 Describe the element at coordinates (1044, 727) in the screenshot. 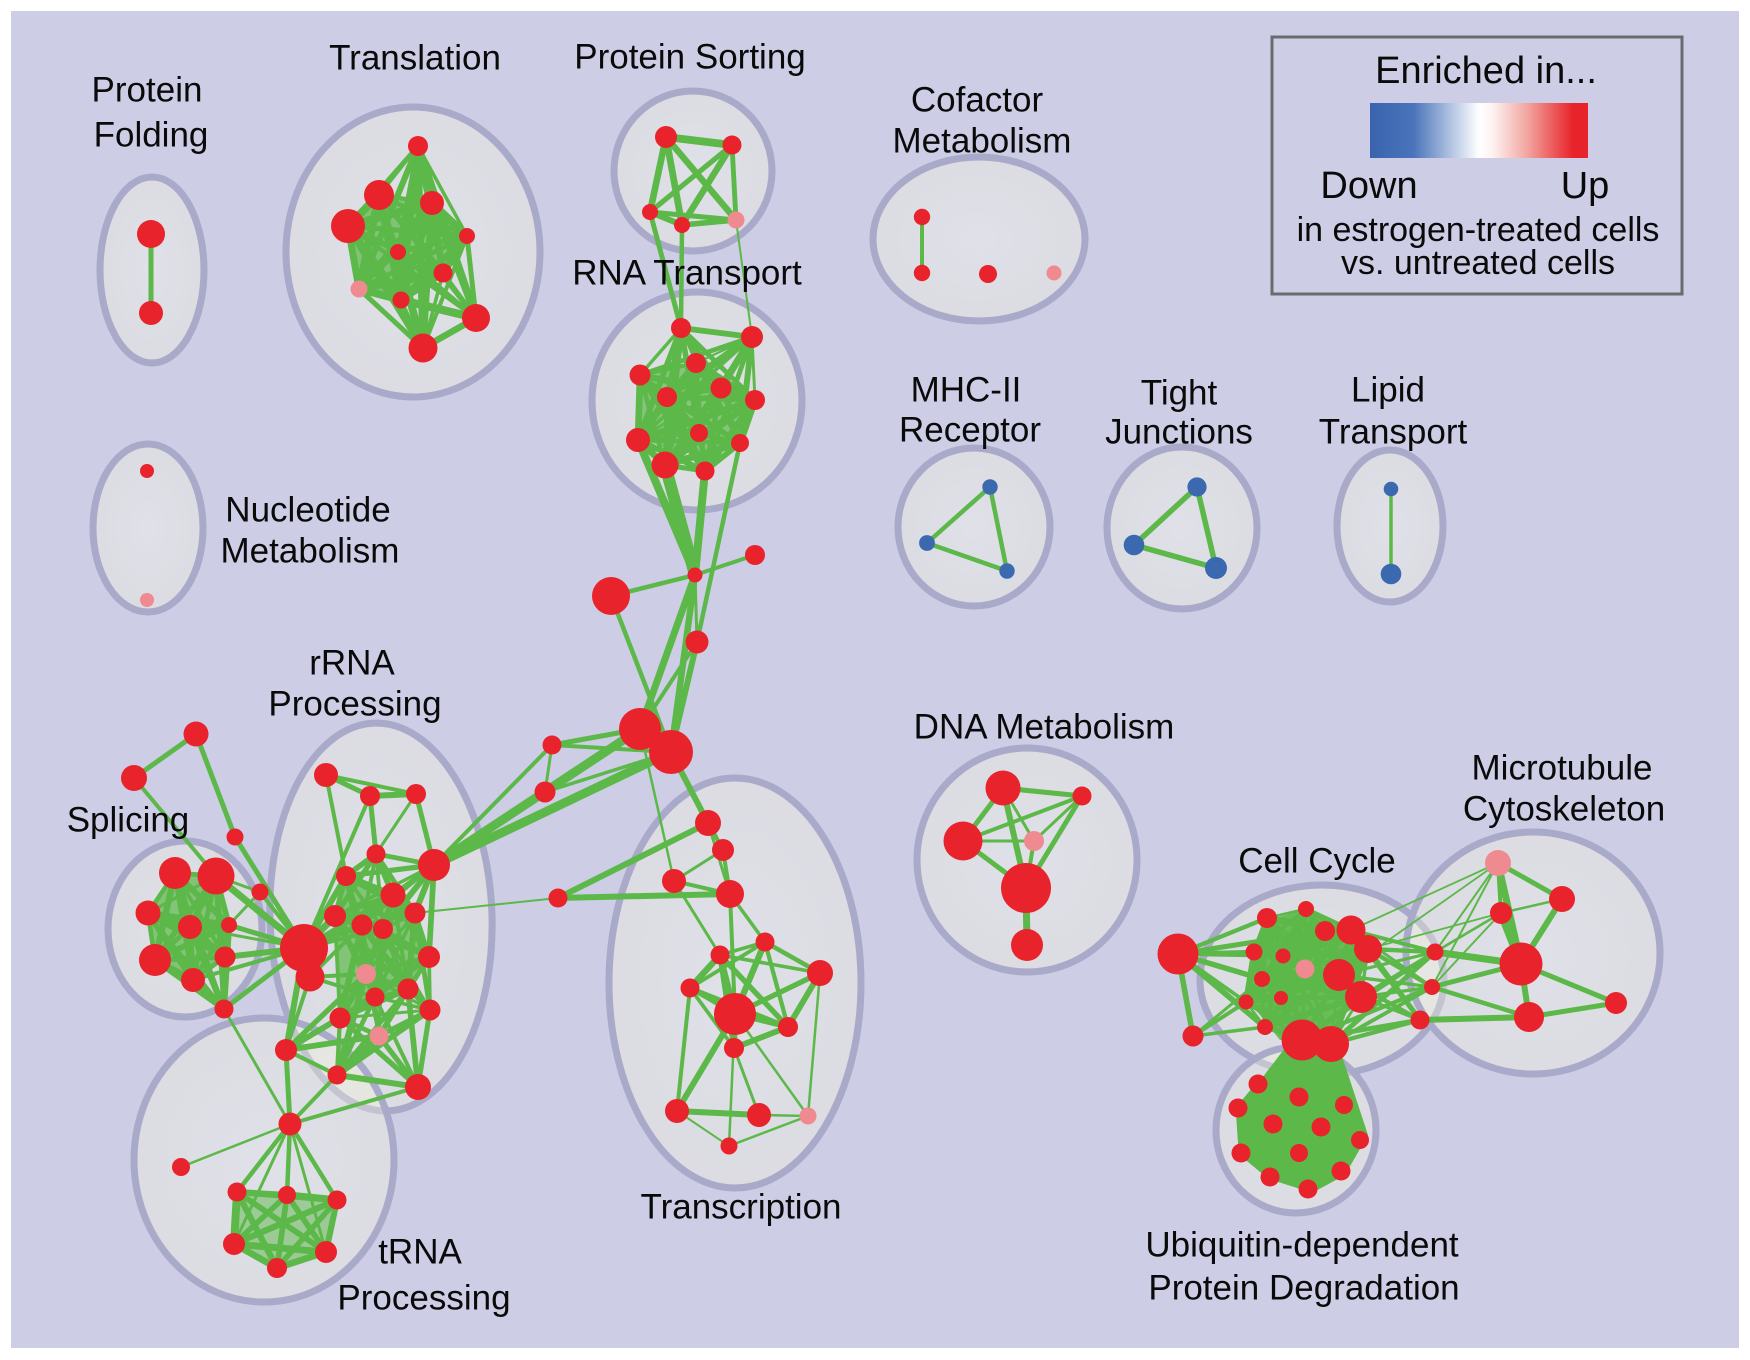

I see `svg-text: DNA Metabolism` at that location.